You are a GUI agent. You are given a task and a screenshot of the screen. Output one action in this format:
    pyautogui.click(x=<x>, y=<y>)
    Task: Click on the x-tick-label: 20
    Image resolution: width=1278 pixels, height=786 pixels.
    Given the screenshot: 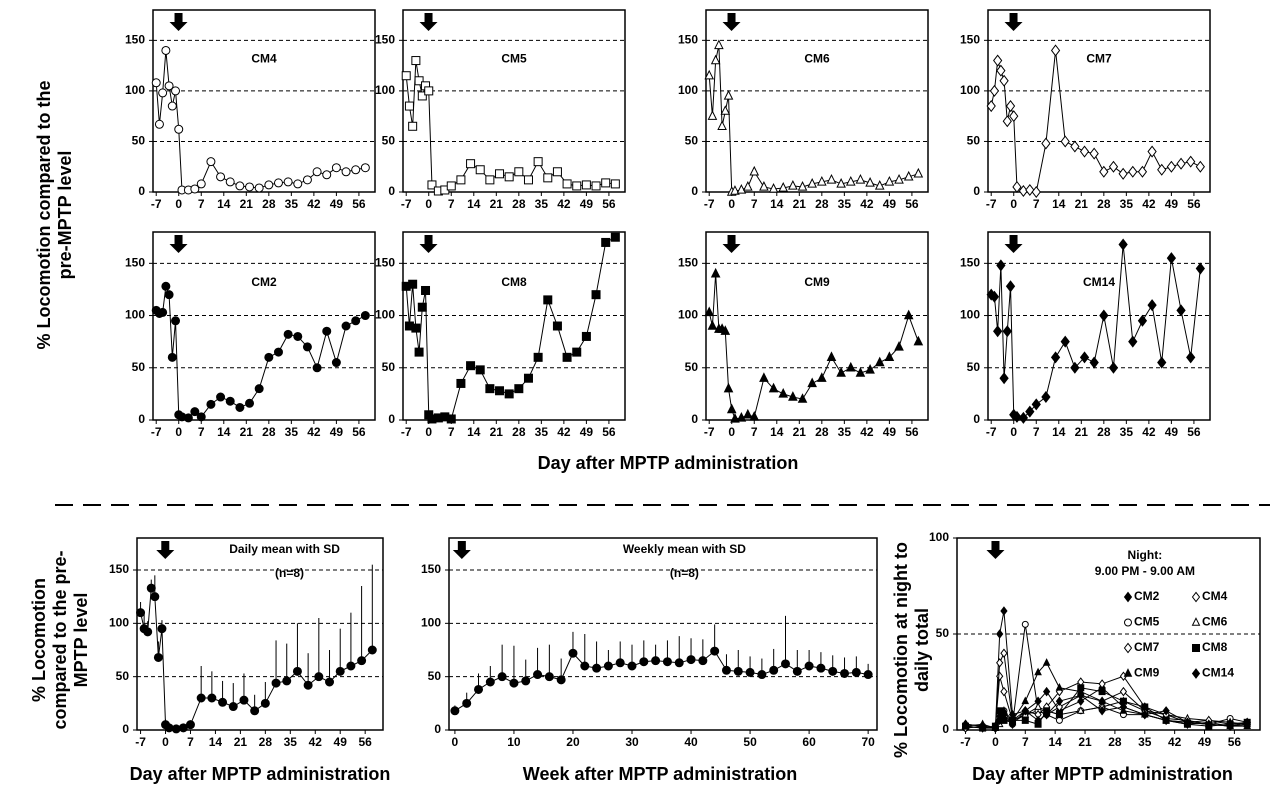 What is the action you would take?
    pyautogui.click(x=573, y=742)
    